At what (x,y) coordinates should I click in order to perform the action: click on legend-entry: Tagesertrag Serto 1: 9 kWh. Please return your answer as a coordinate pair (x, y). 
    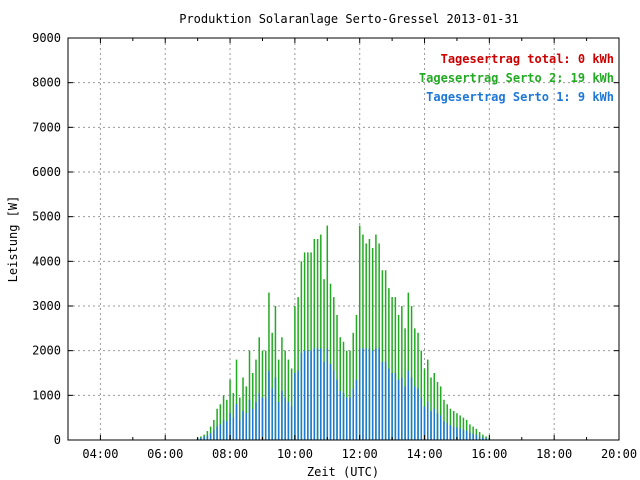
    Looking at the image, I should click on (520, 97).